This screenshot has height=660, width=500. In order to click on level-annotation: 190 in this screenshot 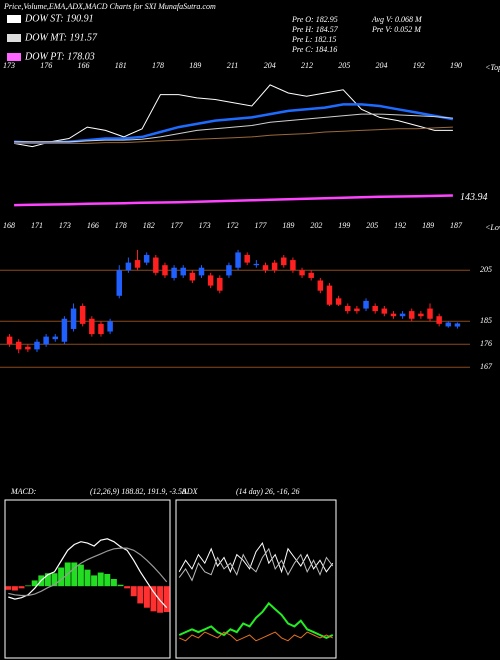, I will do `click(456, 65)`.